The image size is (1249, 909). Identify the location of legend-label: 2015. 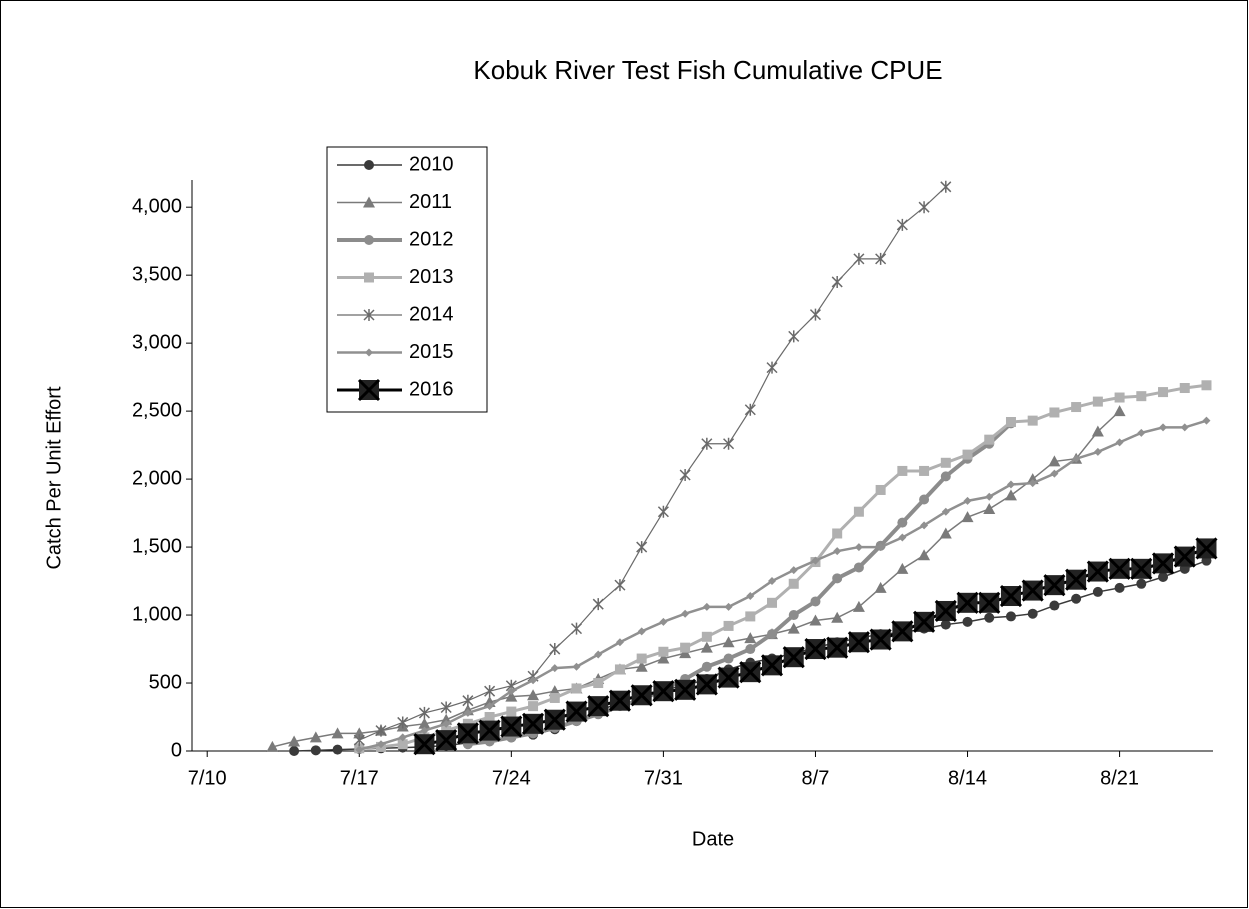
(431, 352).